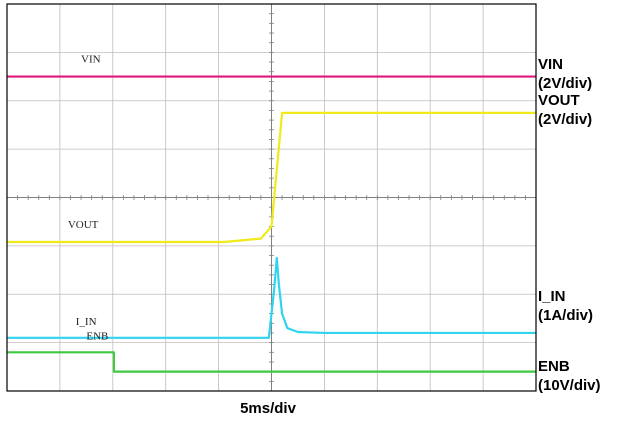 The height and width of the screenshot is (424, 622). What do you see at coordinates (268, 408) in the screenshot?
I see `timebase-label: 5ms/div` at bounding box center [268, 408].